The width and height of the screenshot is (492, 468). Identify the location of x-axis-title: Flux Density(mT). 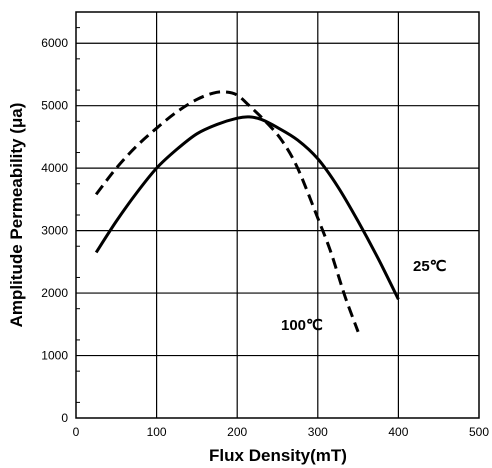
(278, 455).